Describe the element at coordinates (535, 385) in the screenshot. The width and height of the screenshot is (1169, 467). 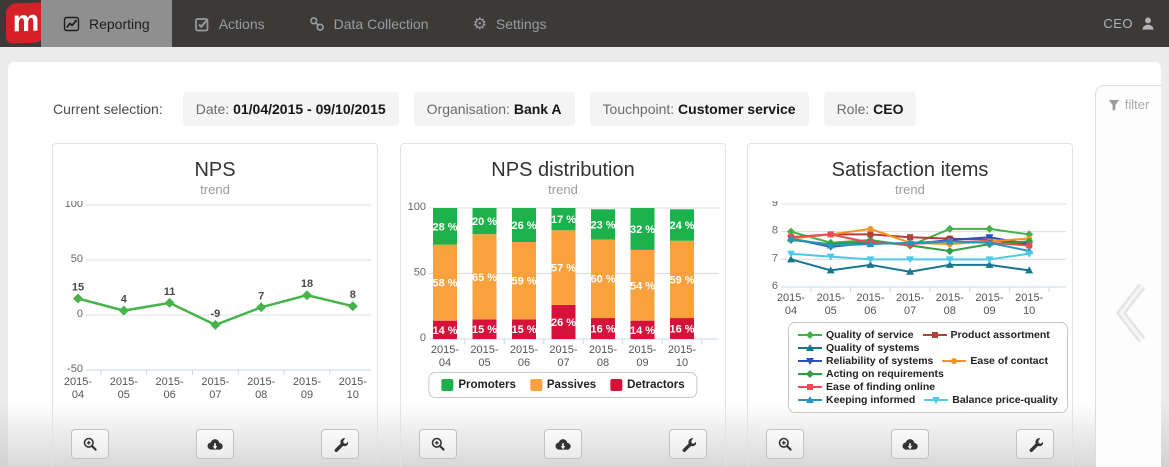
I see `legend-swatch` at that location.